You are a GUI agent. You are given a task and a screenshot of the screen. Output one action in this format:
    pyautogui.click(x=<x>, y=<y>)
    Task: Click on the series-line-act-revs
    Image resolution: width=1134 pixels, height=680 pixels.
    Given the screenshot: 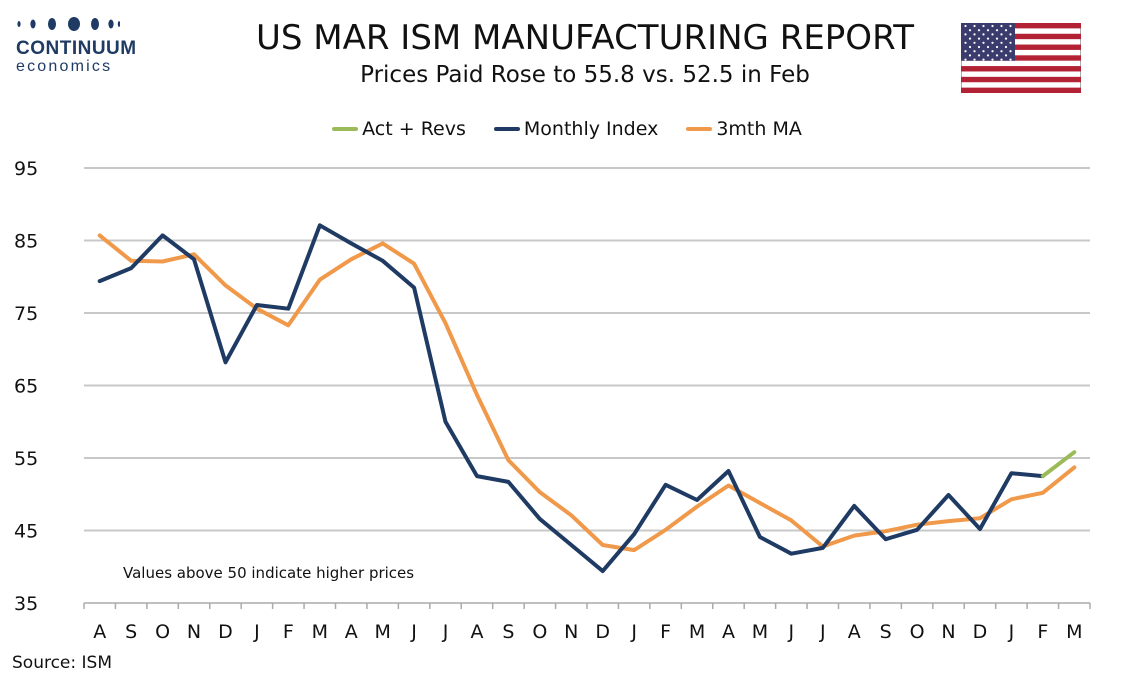 What is the action you would take?
    pyautogui.click(x=1058, y=464)
    